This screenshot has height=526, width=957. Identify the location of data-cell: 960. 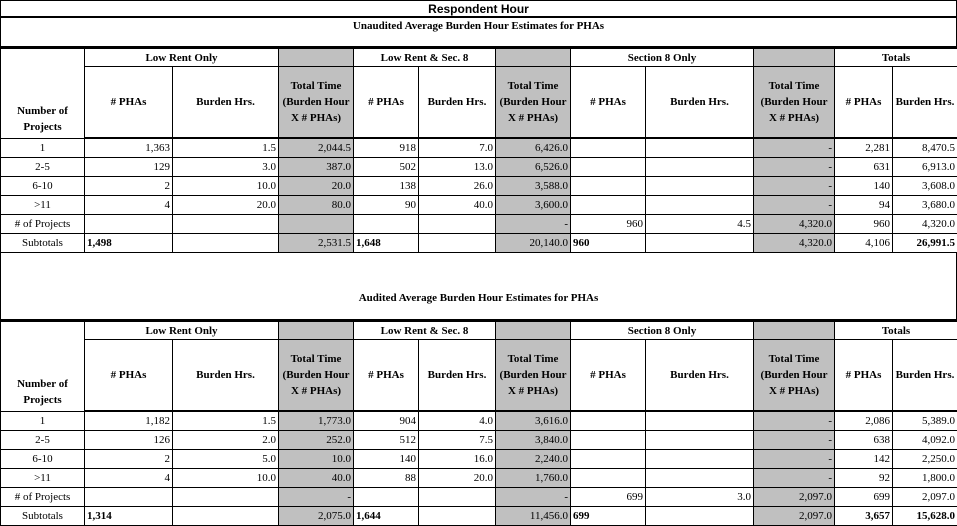
(864, 224).